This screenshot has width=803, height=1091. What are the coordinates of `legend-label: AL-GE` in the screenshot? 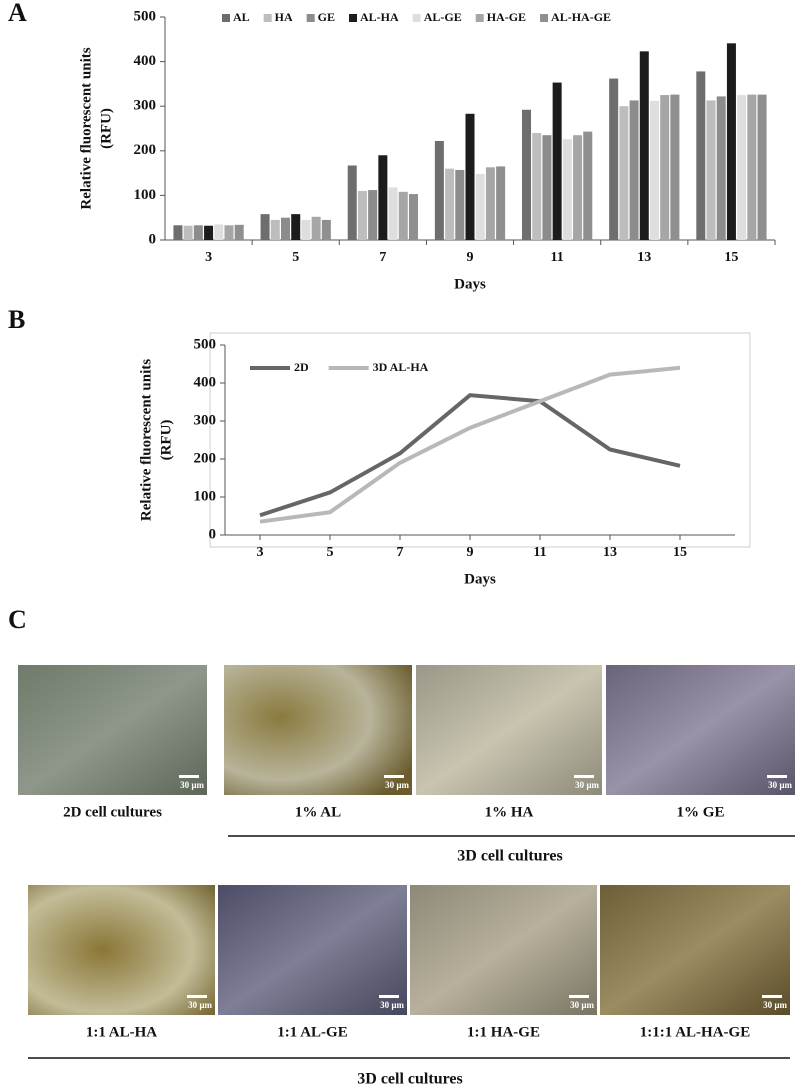 It's located at (443, 17).